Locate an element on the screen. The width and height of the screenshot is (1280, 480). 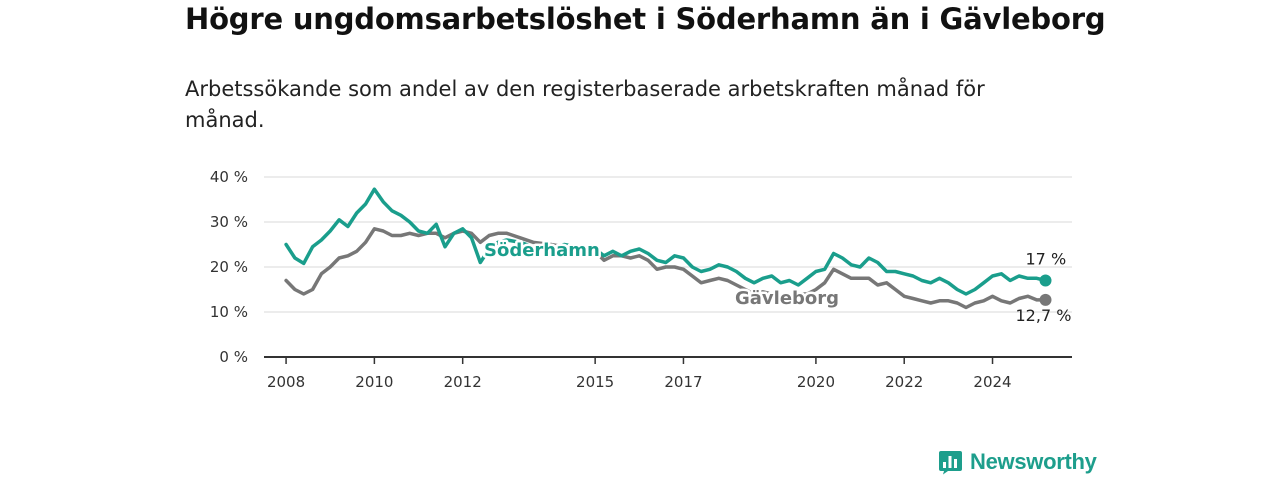
x-tick-label: 2010 is located at coordinates (374, 382).